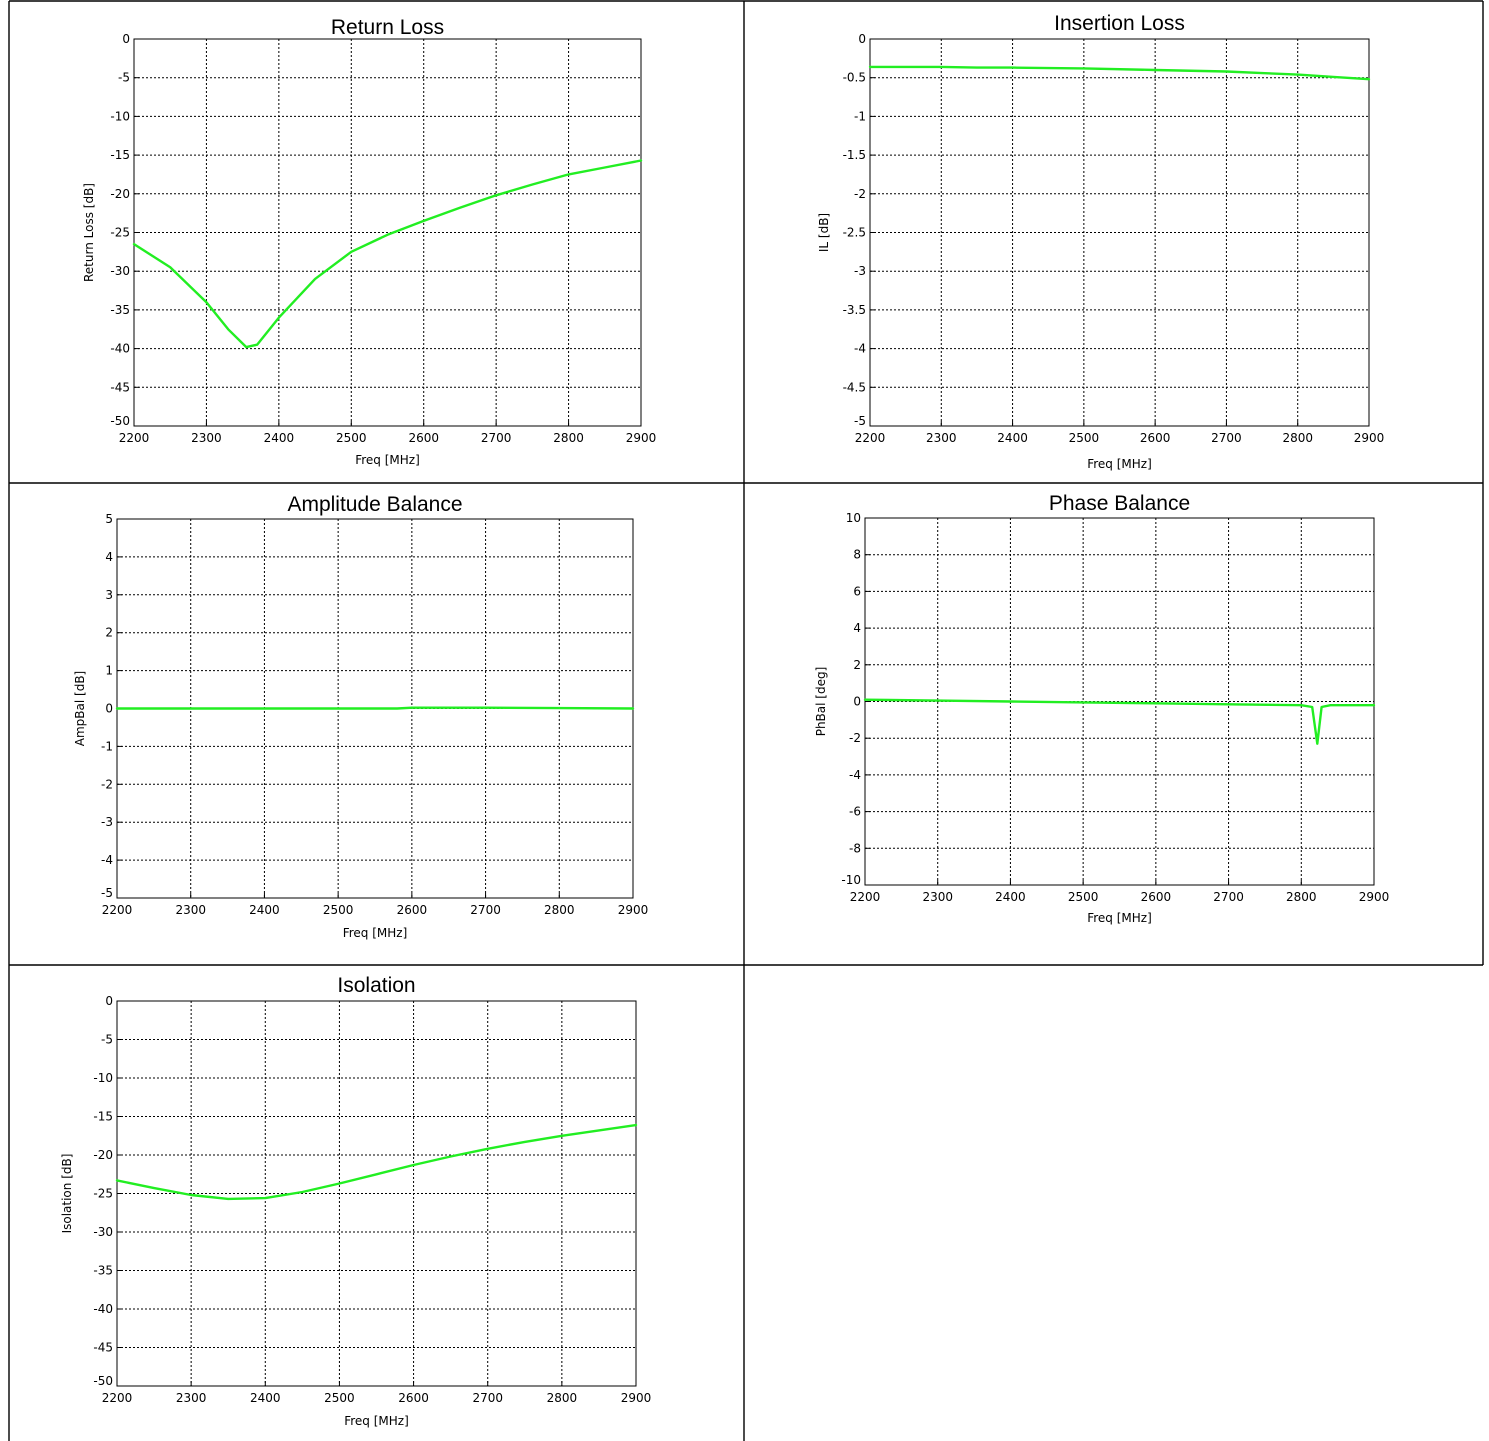 Image resolution: width=1489 pixels, height=1441 pixels. What do you see at coordinates (821, 702) in the screenshot?
I see `y-axis-label: PhBal [deg]` at bounding box center [821, 702].